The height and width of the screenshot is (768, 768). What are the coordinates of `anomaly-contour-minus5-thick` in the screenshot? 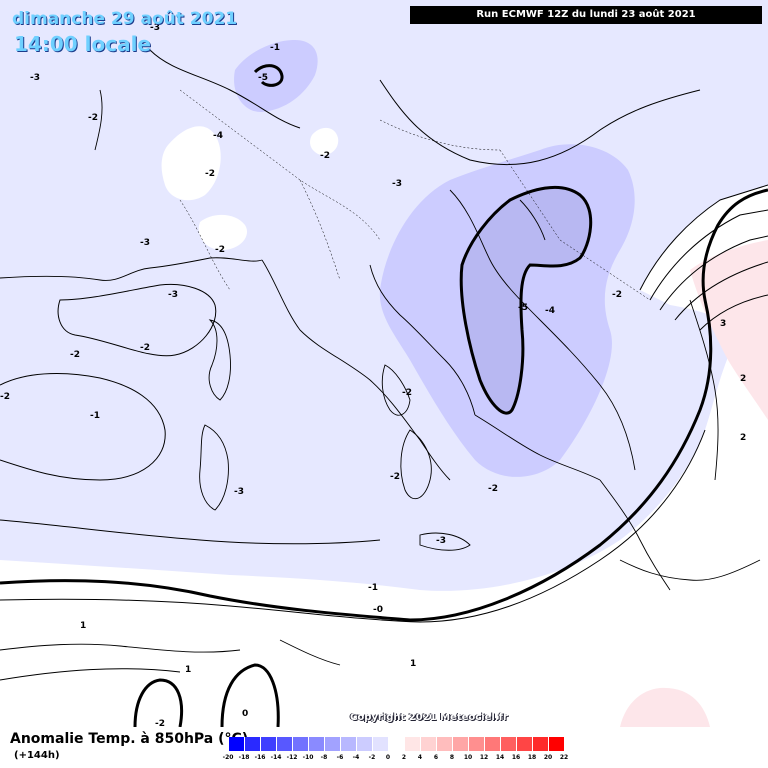 It's located at (526, 300).